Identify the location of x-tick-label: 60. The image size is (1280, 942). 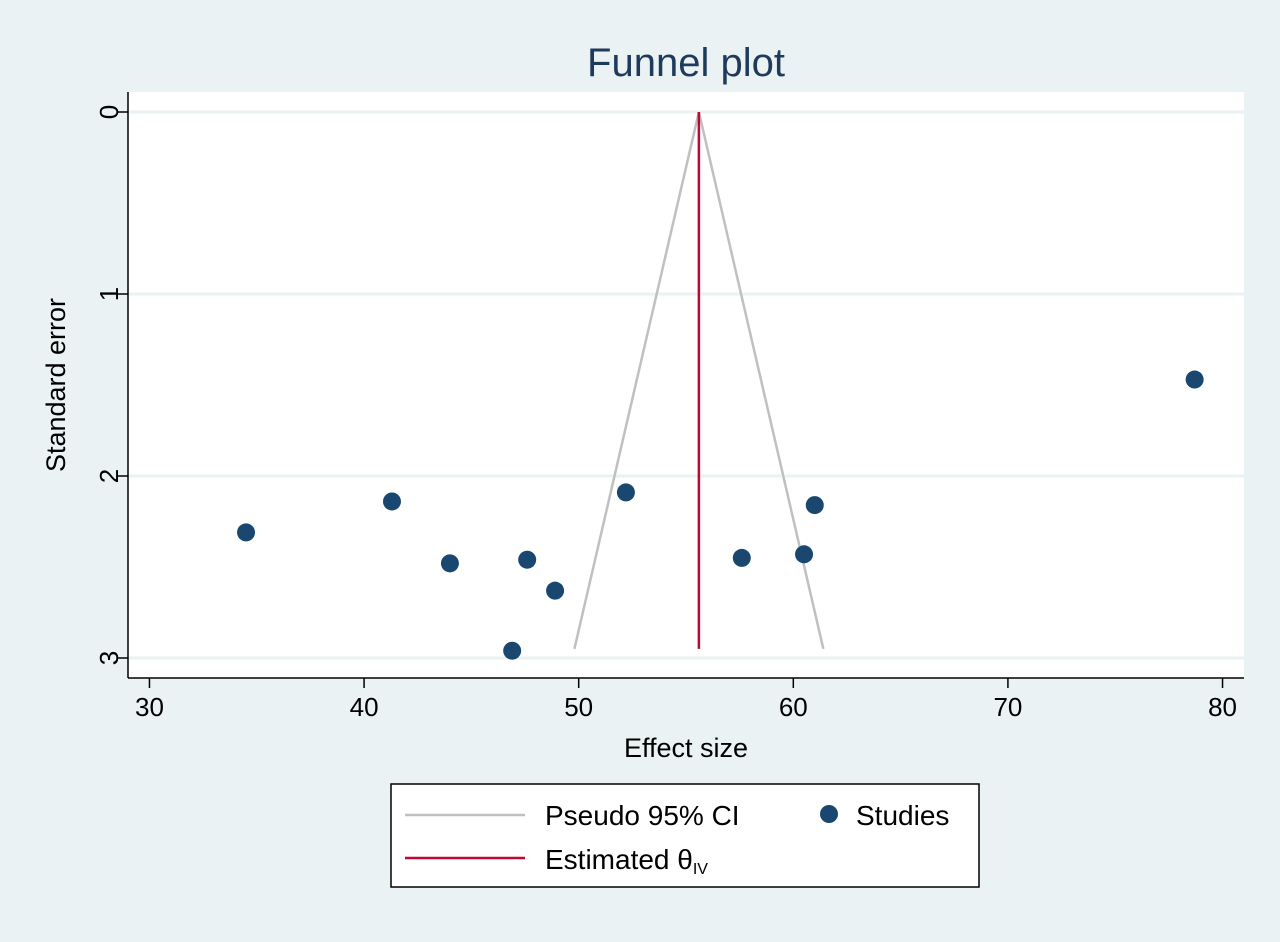
(793, 707).